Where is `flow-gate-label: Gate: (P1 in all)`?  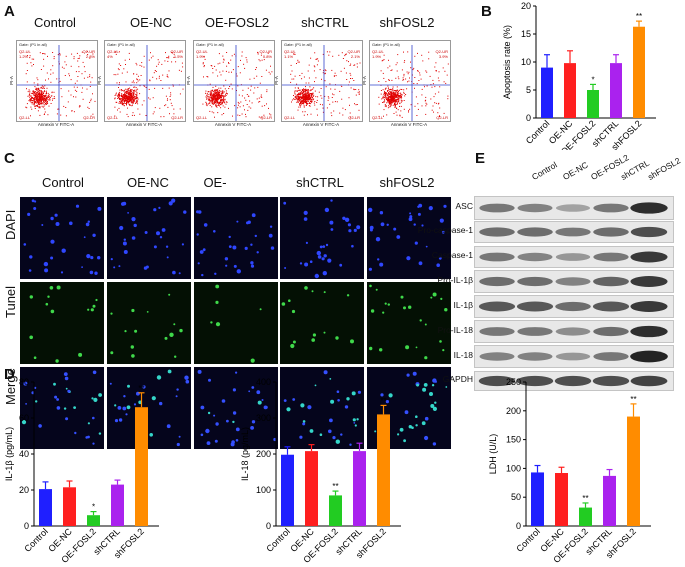 flow-gate-label: Gate: (P1 in all) is located at coordinates (210, 44).